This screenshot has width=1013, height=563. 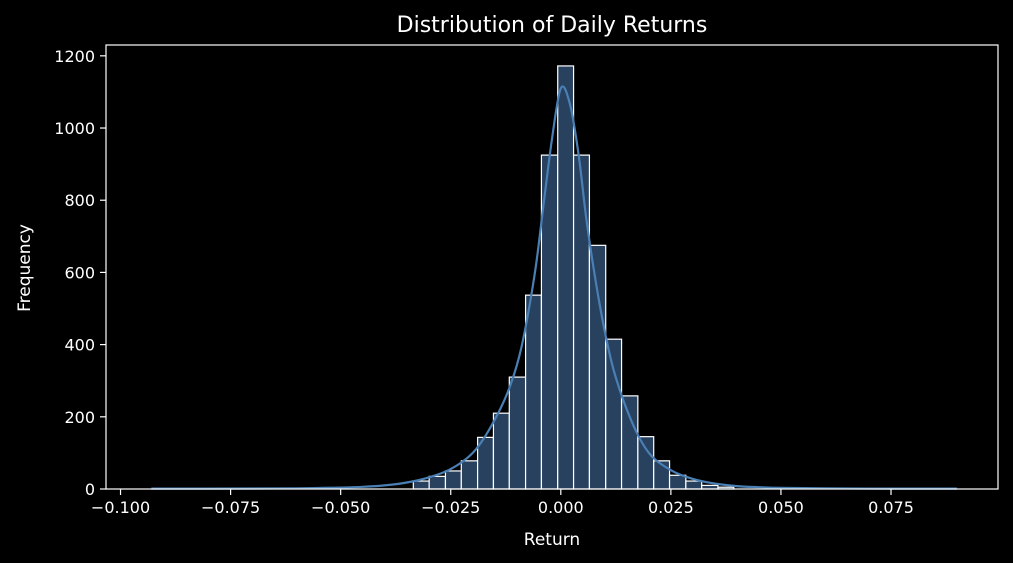 I want to click on y-tick-label-5: 1000, so click(x=74, y=128).